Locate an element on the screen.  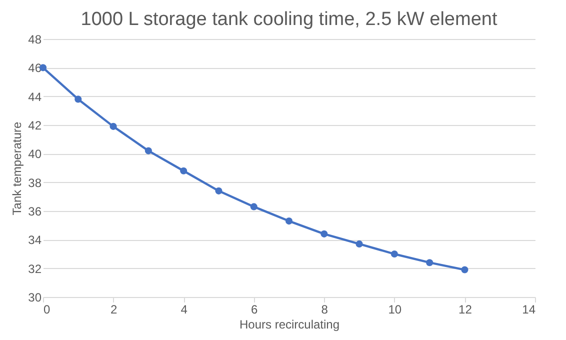
y-tick-label: 42 is located at coordinates (35, 125).